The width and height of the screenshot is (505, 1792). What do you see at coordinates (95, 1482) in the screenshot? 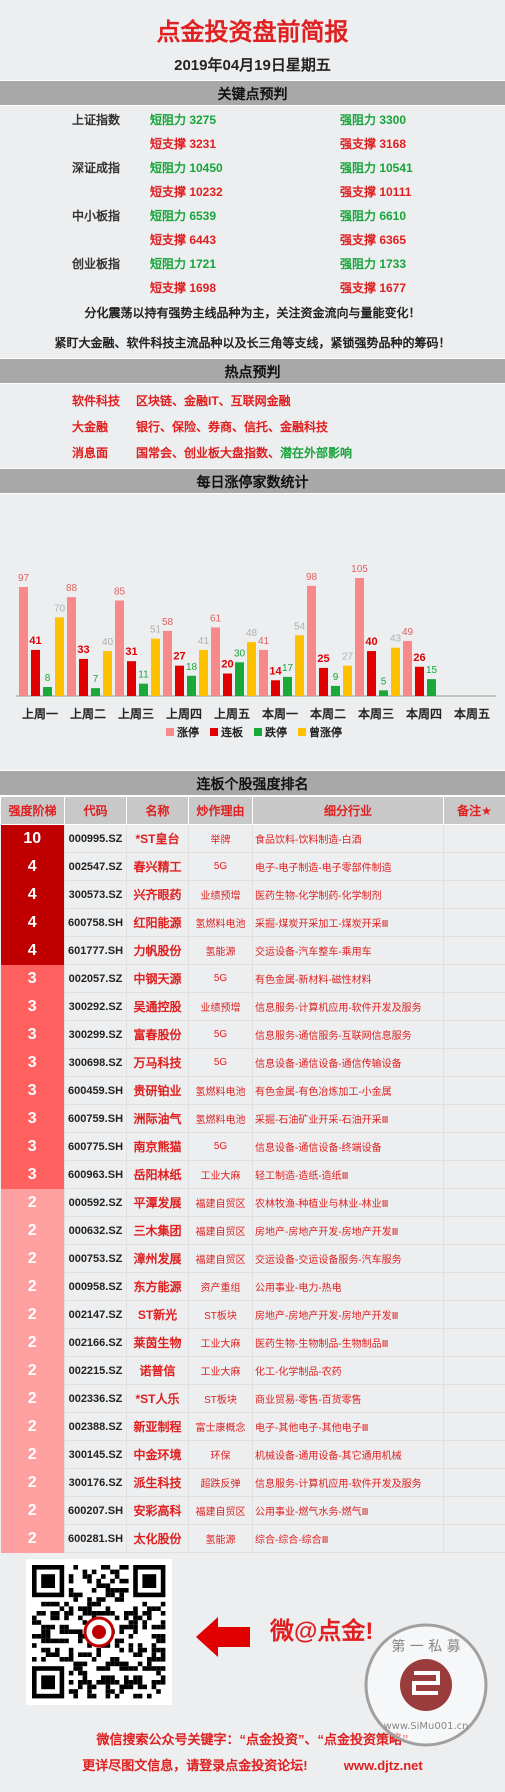
I see `stock-code: 300176.SZ` at bounding box center [95, 1482].